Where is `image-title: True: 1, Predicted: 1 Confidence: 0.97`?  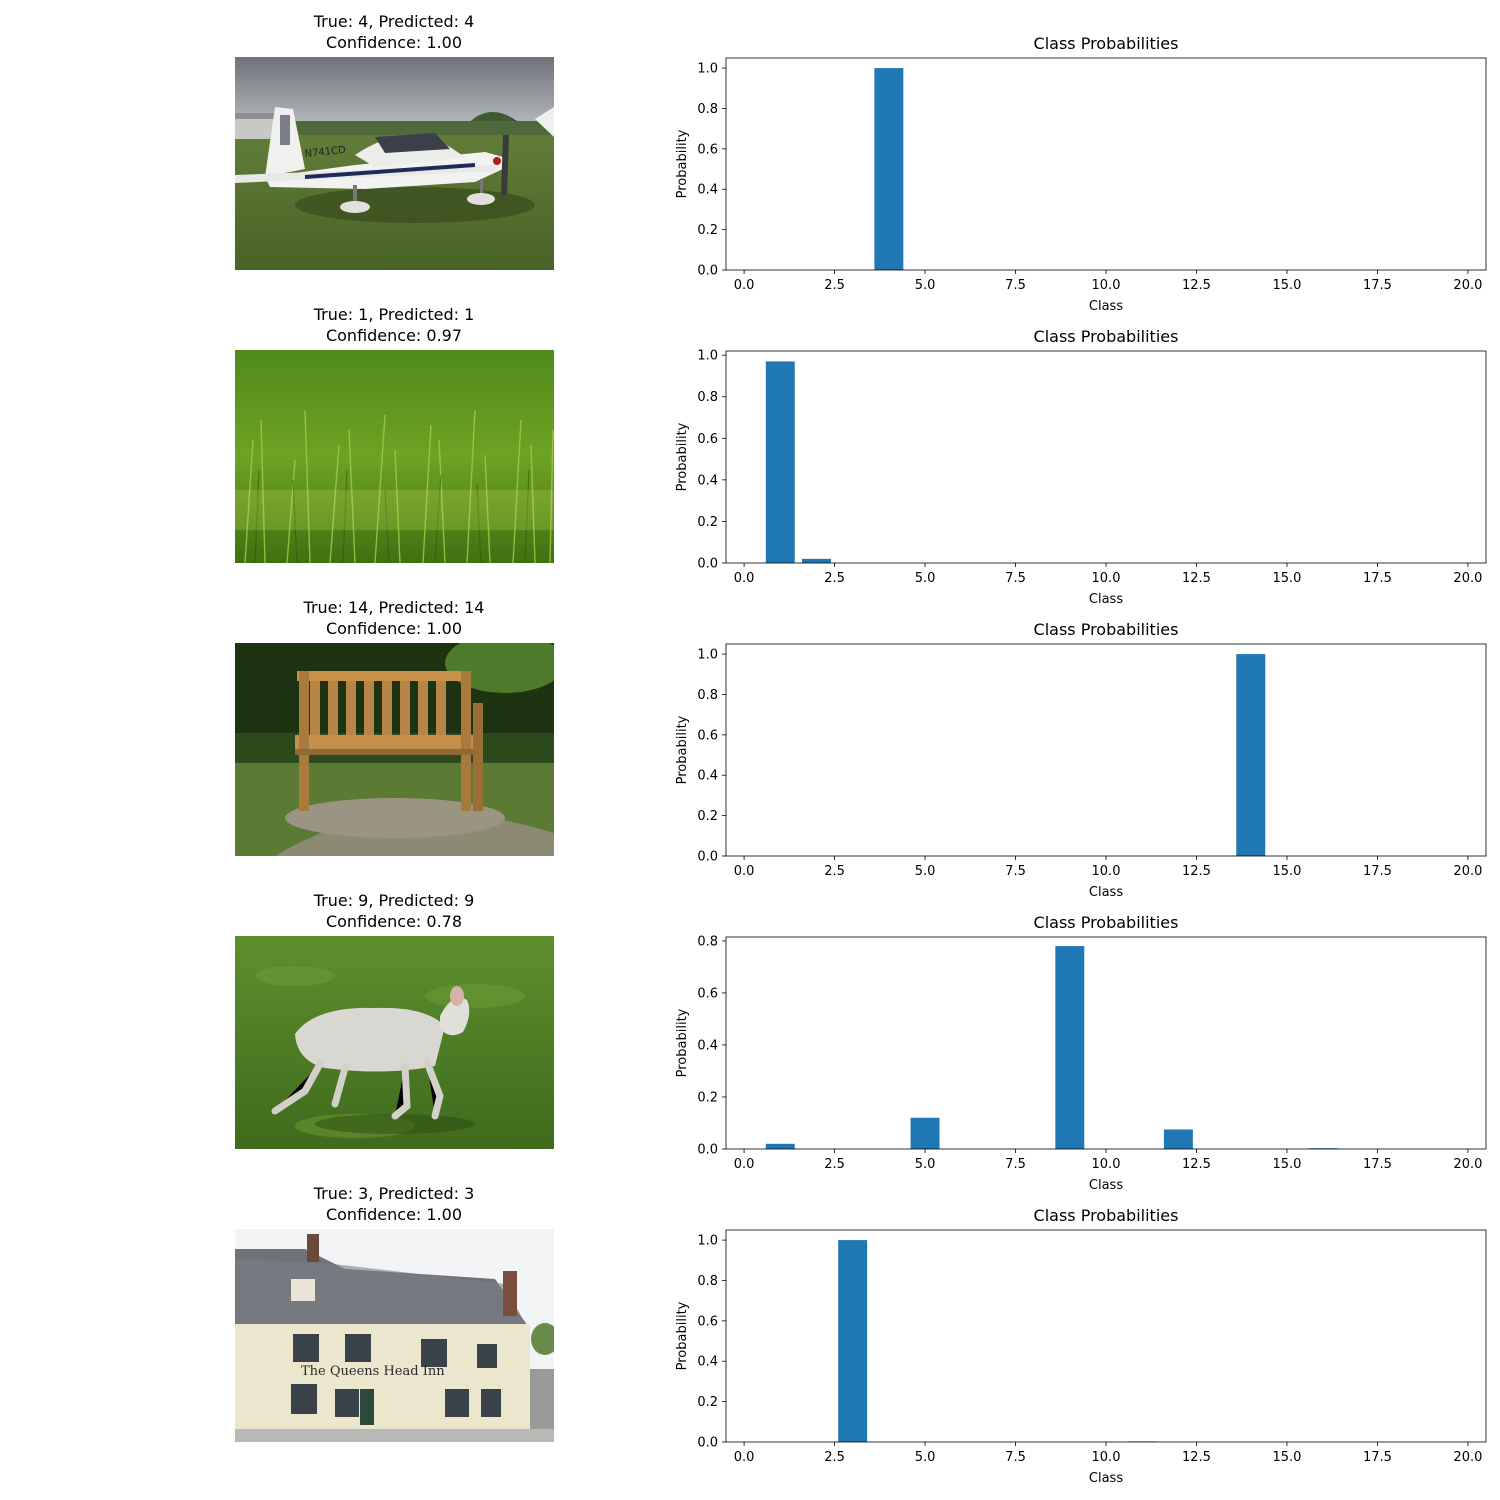
image-title: True: 1, Predicted: 1 Confidence: 0.97 is located at coordinates (394, 325).